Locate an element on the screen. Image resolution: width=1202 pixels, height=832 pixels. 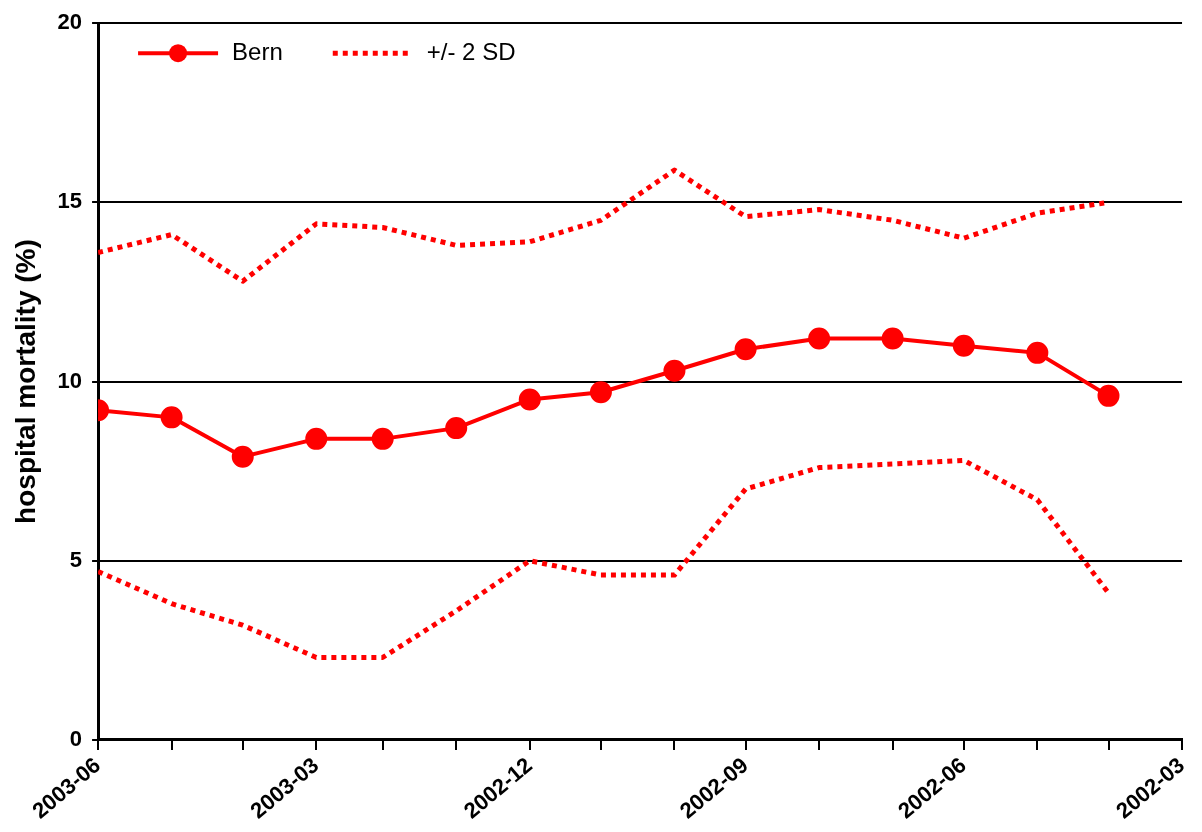
y-axis-title: hospital mortality (%) is located at coordinates (25, 381).